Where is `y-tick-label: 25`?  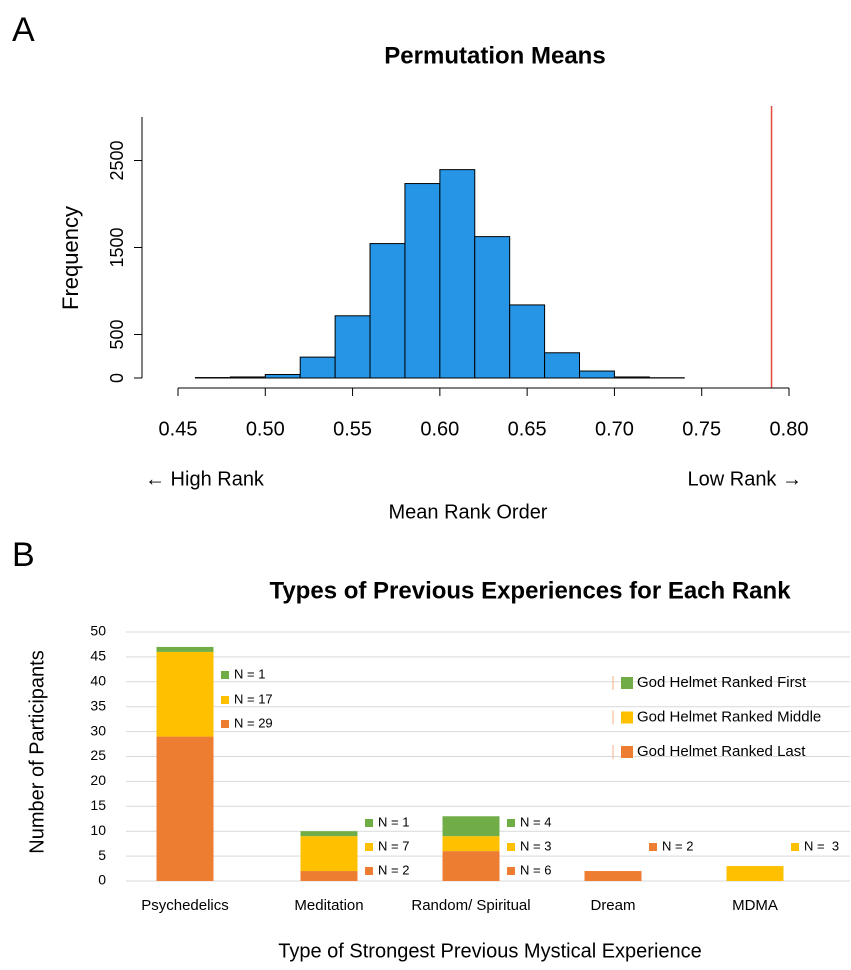 y-tick-label: 25 is located at coordinates (98, 755).